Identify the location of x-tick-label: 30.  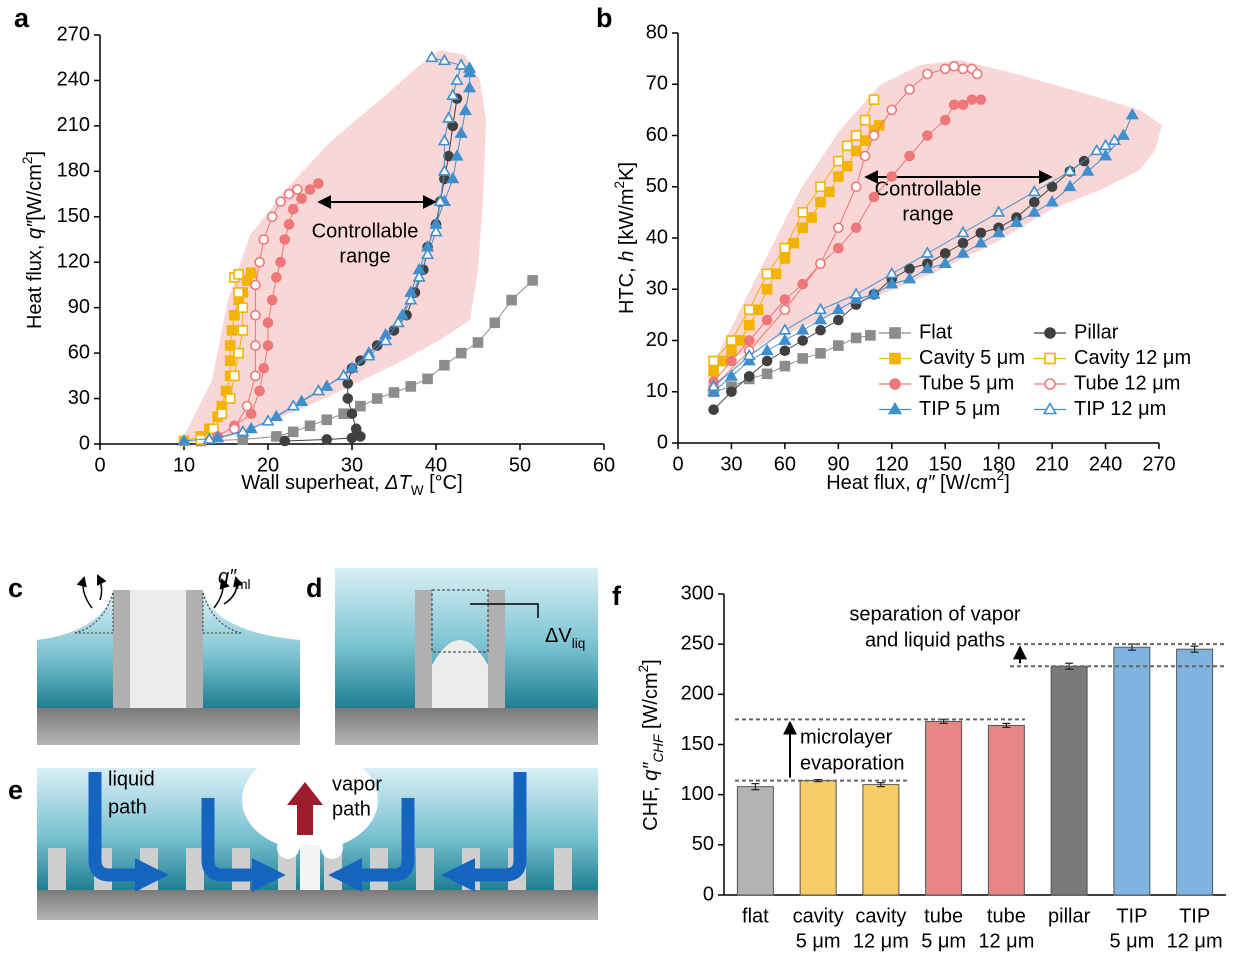
(731, 464).